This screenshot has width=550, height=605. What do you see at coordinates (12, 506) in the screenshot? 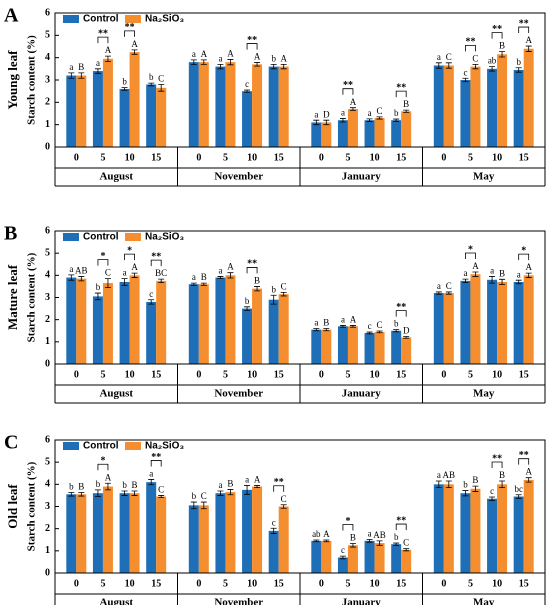
I see `row-label: Old leaf` at bounding box center [12, 506].